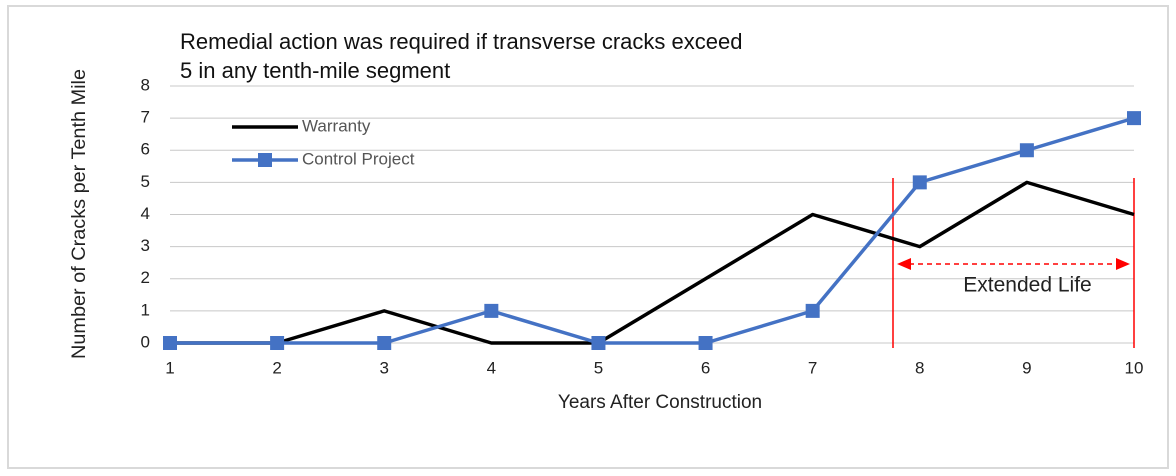 The width and height of the screenshot is (1176, 476). Describe the element at coordinates (336, 125) in the screenshot. I see `legend-label: Warranty` at that location.